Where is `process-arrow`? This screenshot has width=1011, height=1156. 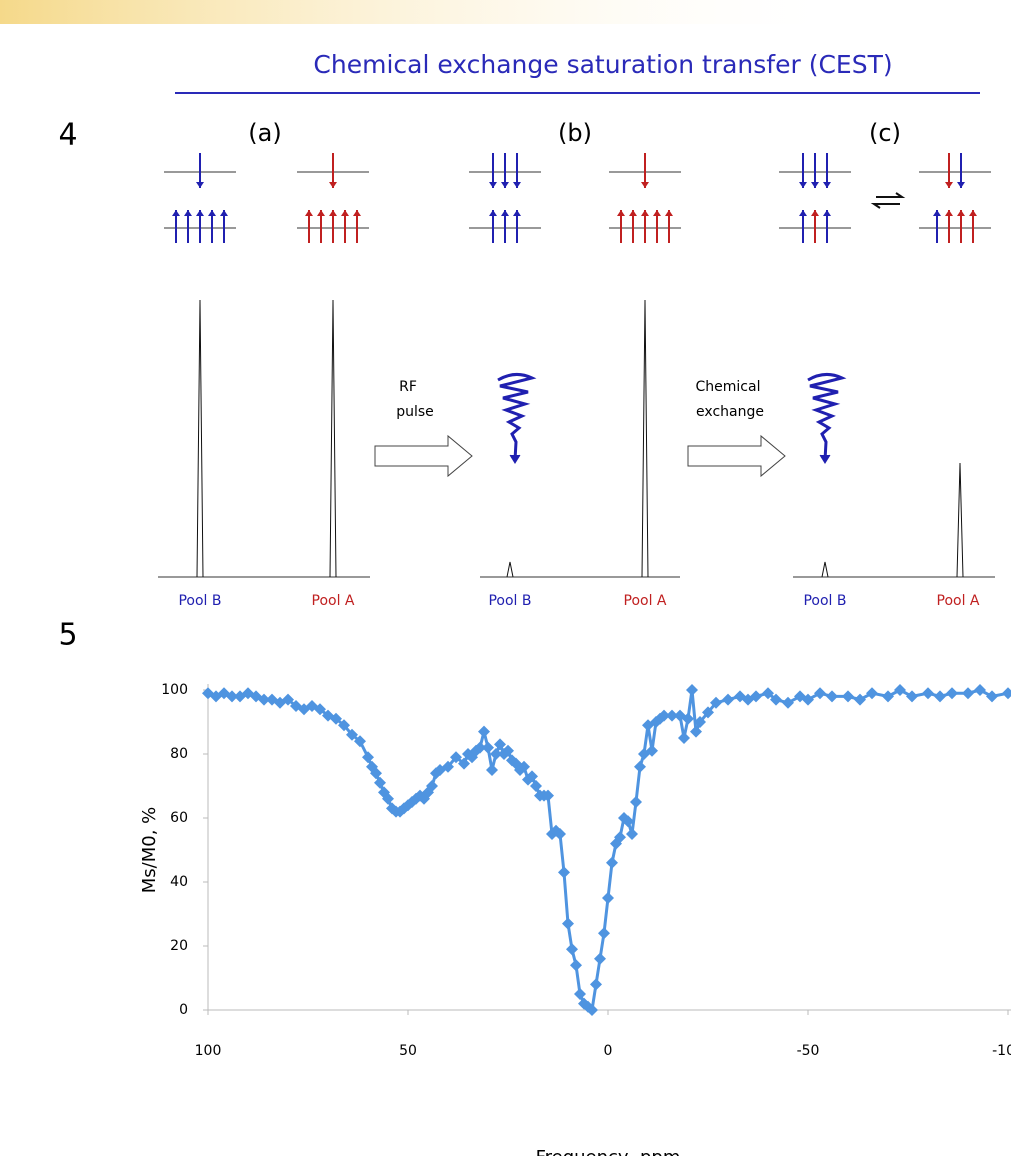 process-arrow is located at coordinates (423, 456).